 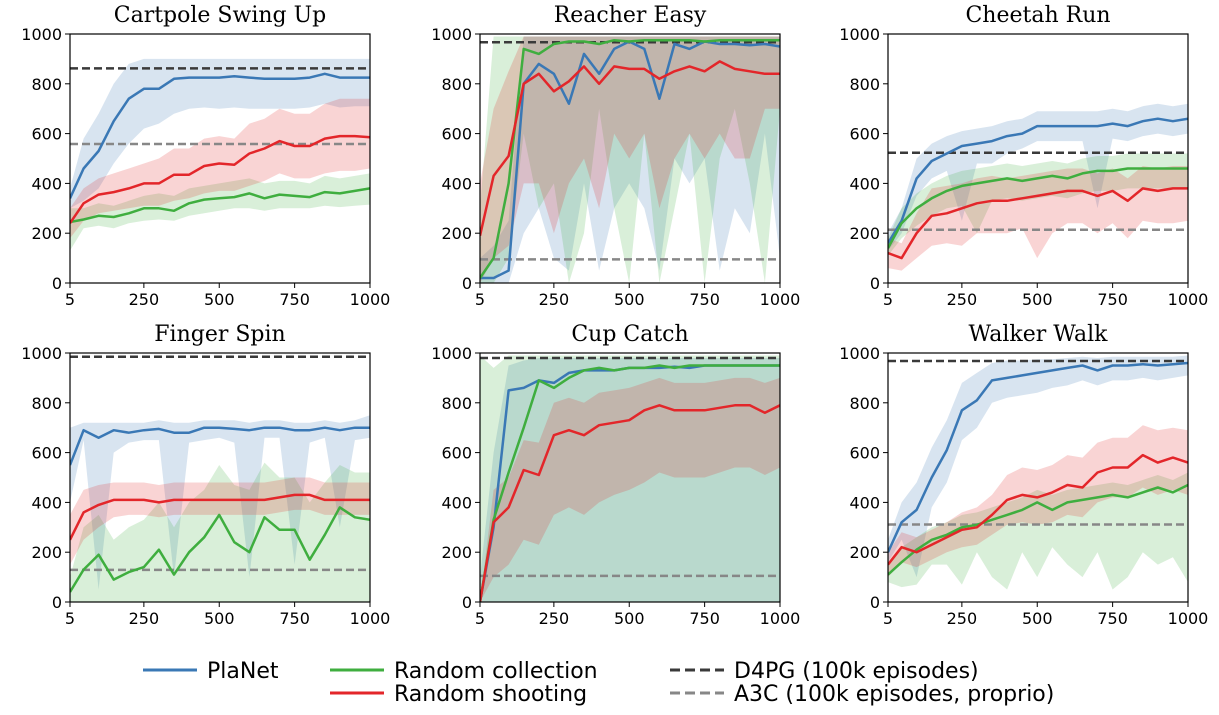 I want to click on chart-title: Cartpole Swing Up, so click(x=220, y=15).